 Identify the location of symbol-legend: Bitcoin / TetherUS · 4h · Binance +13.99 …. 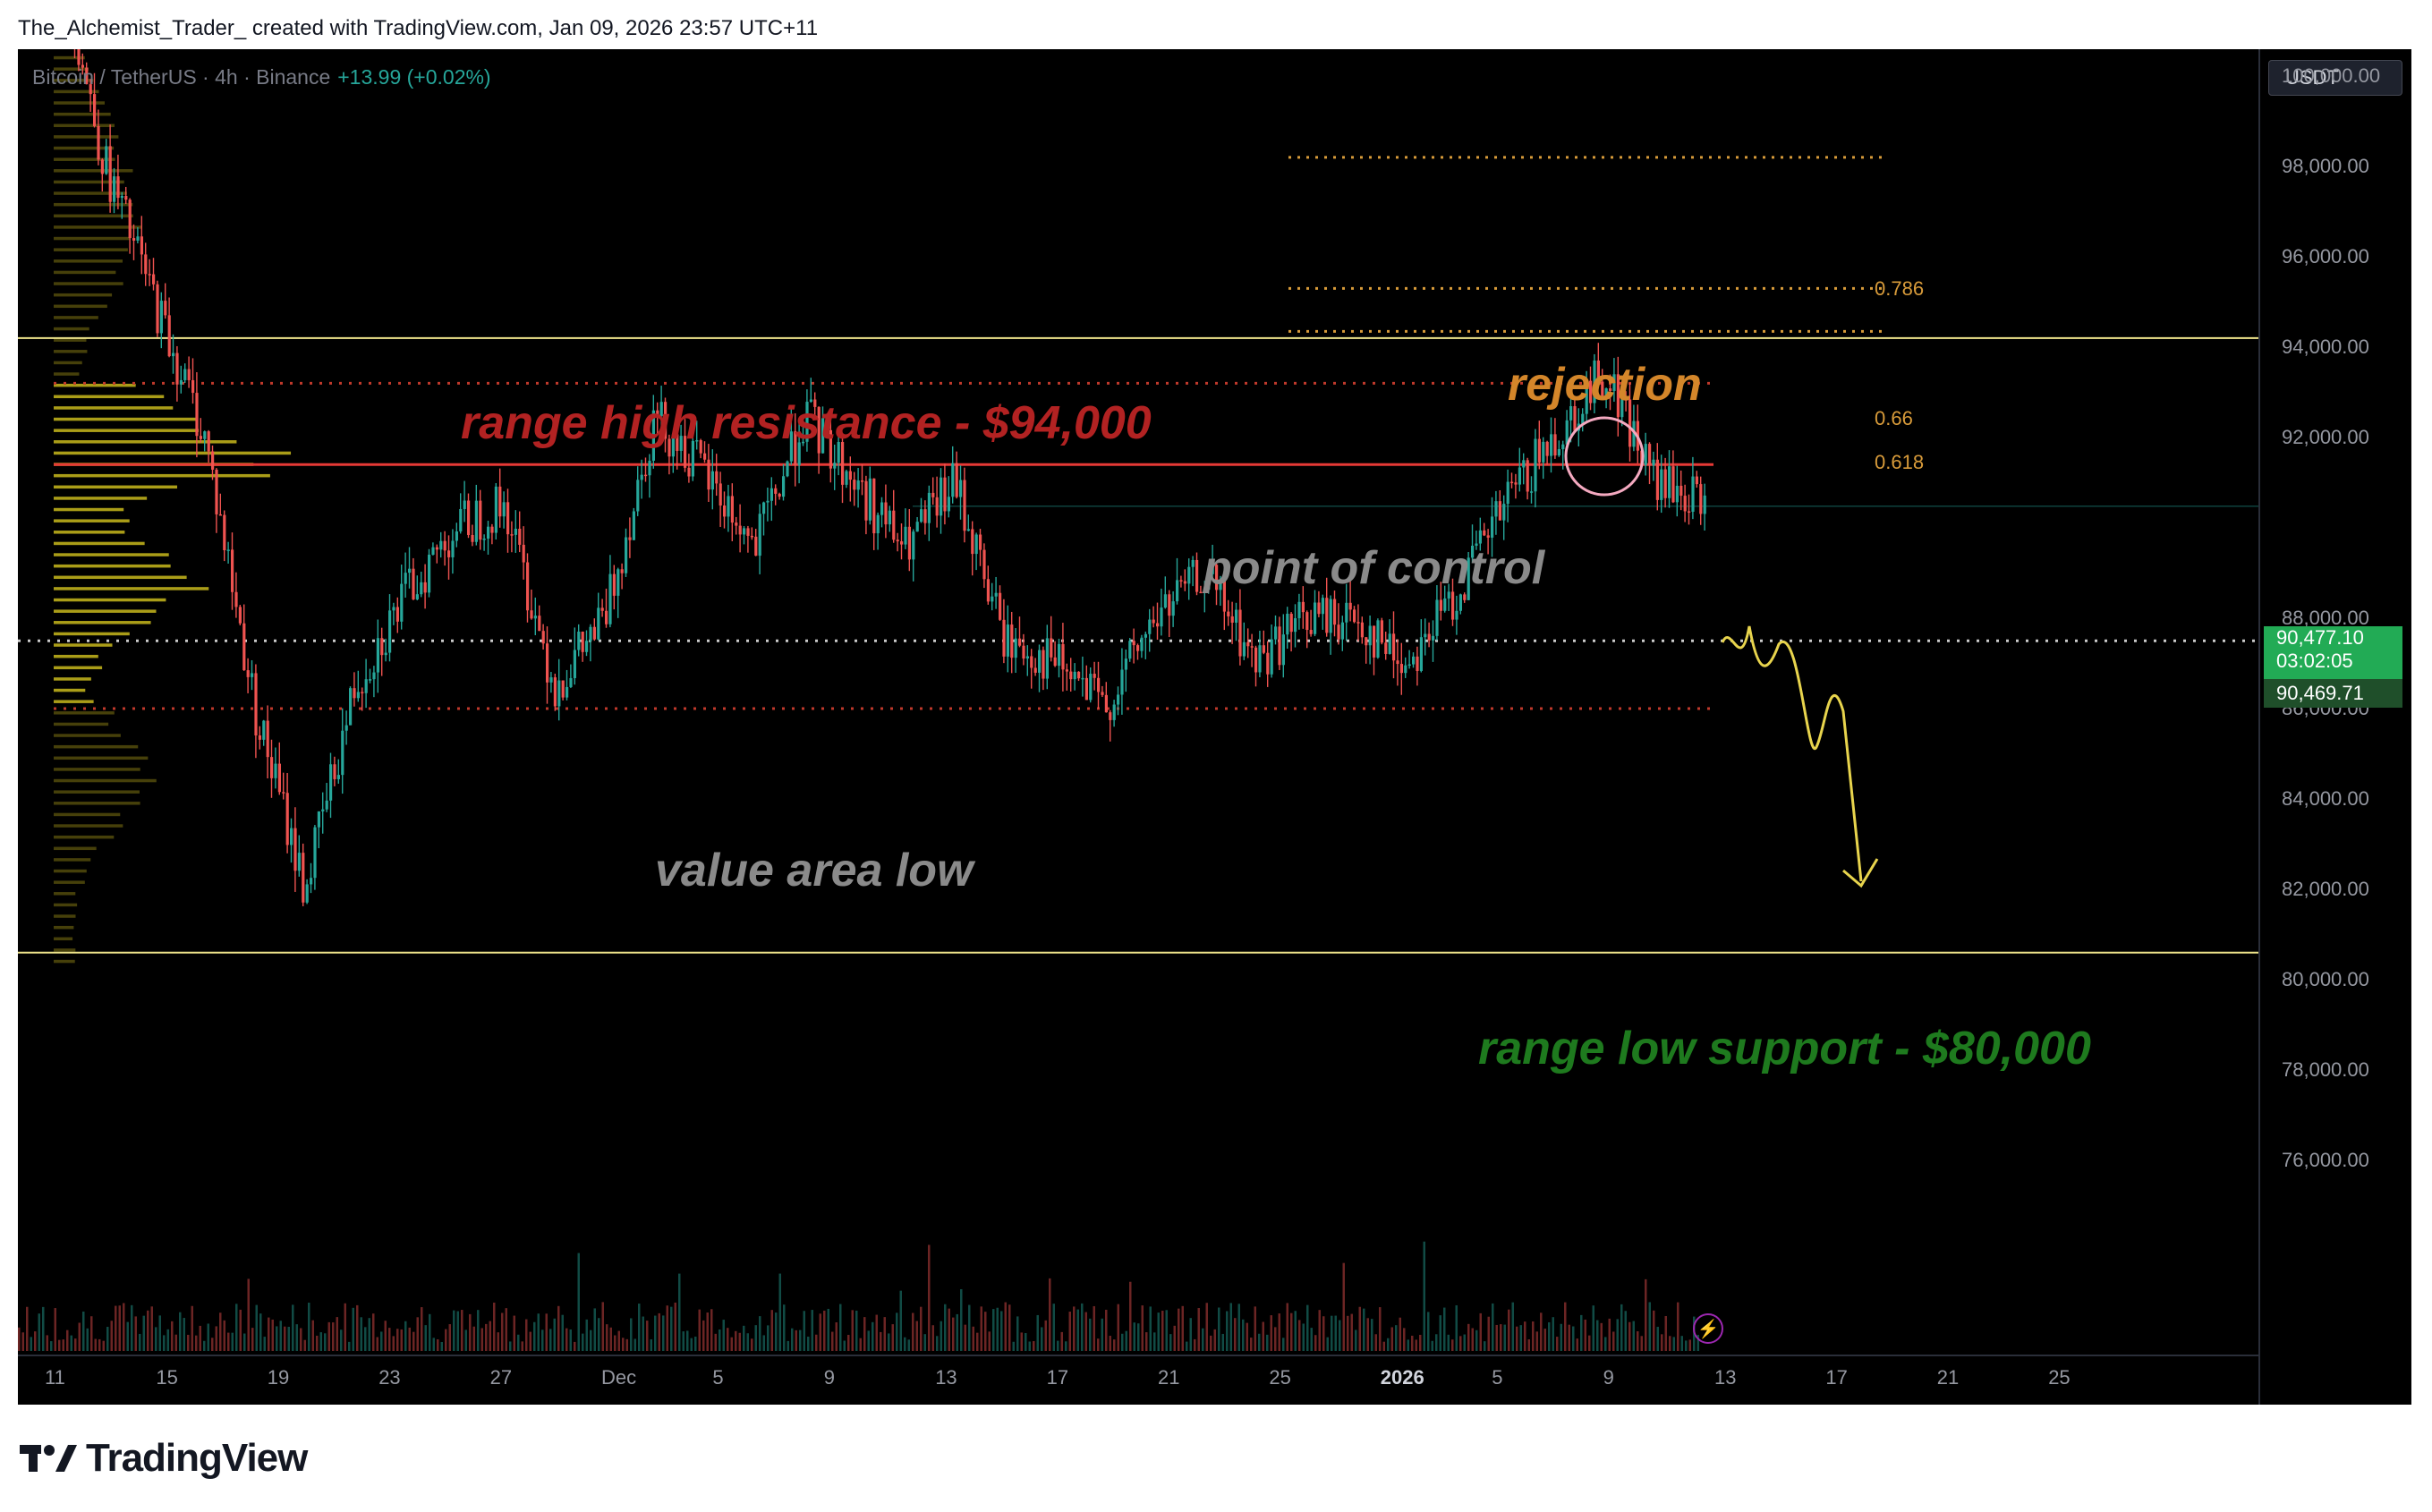
(262, 77).